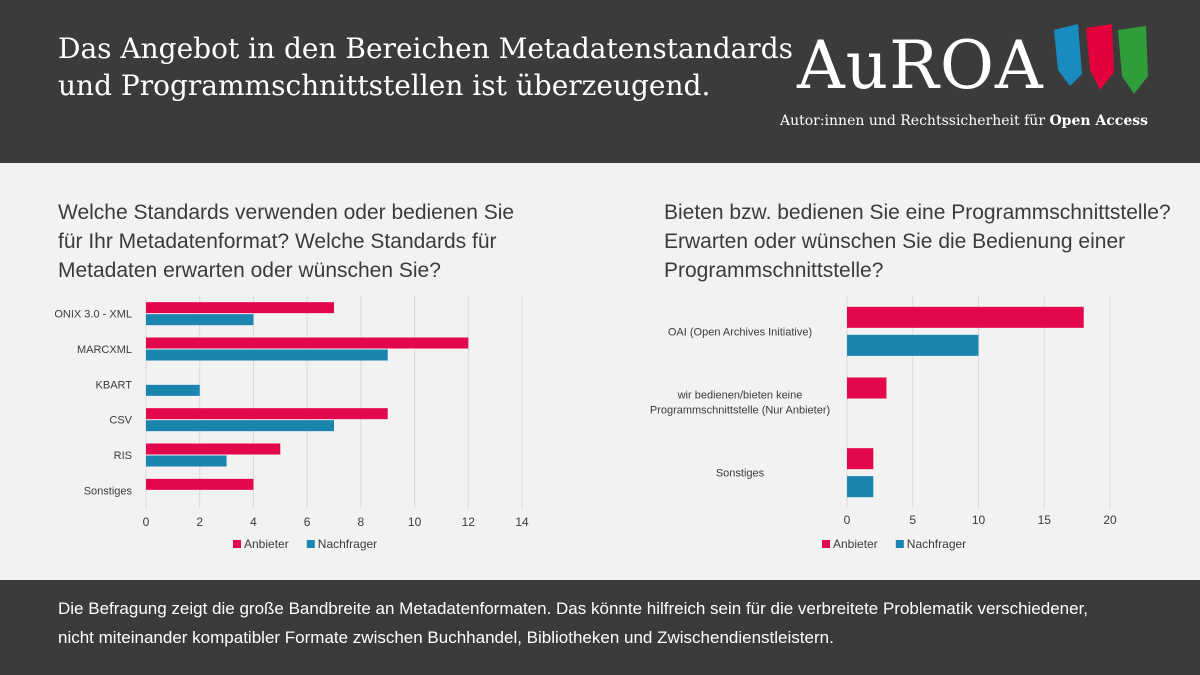 The height and width of the screenshot is (675, 1200). Describe the element at coordinates (740, 332) in the screenshot. I see `chart-2-category-label: OAI (Open Archives Initiative)` at that location.